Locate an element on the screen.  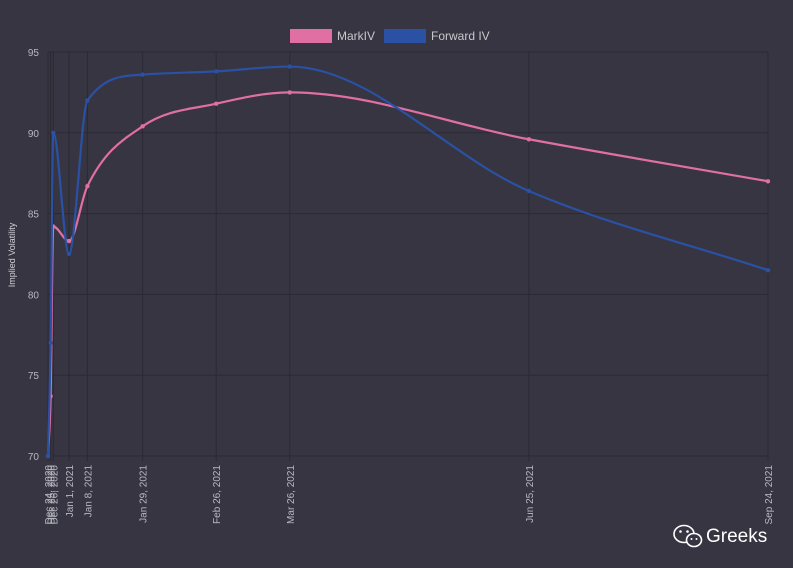
x-tick-label: Dec 26, 2020 is located at coordinates (54, 495).